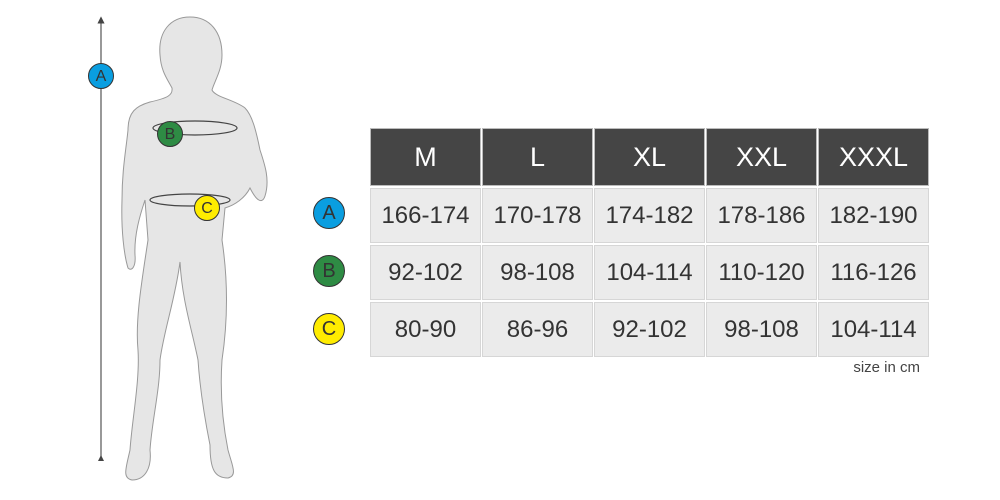 The image size is (1000, 500). What do you see at coordinates (329, 213) in the screenshot?
I see `row-badge-a: A` at bounding box center [329, 213].